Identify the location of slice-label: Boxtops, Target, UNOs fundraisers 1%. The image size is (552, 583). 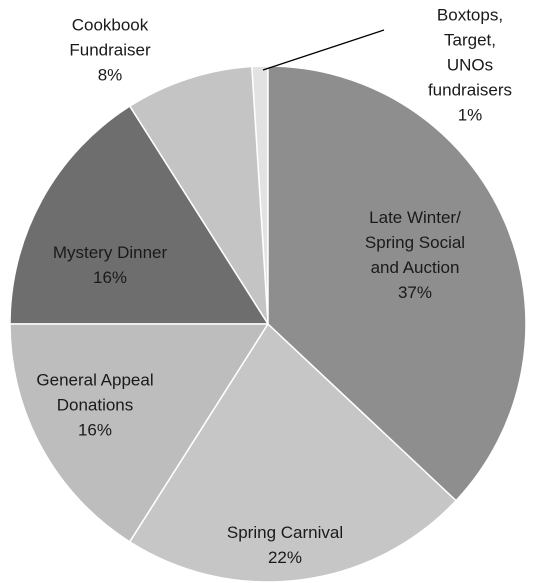
(470, 65).